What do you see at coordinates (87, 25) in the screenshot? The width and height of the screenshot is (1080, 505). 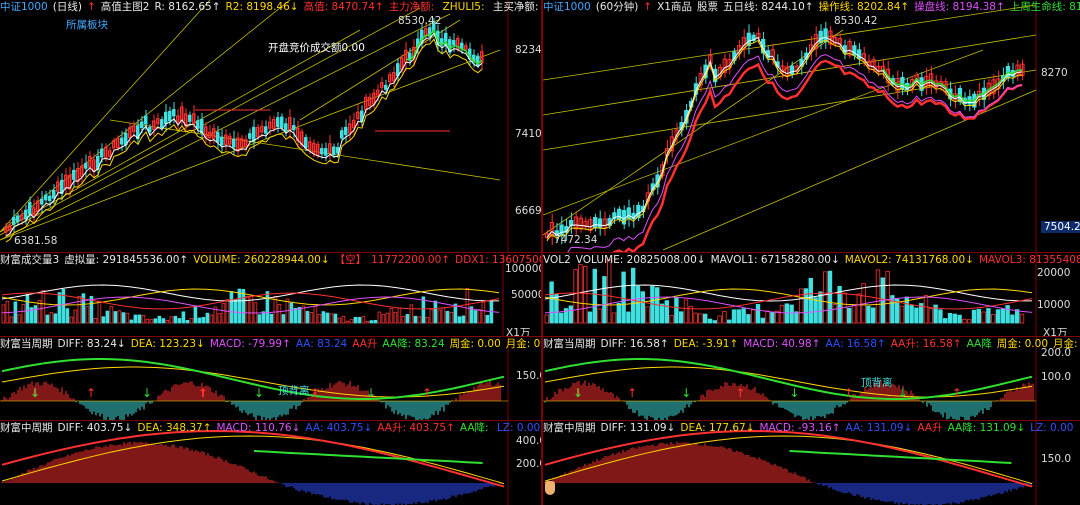 I see `sector-label: 所属板块` at bounding box center [87, 25].